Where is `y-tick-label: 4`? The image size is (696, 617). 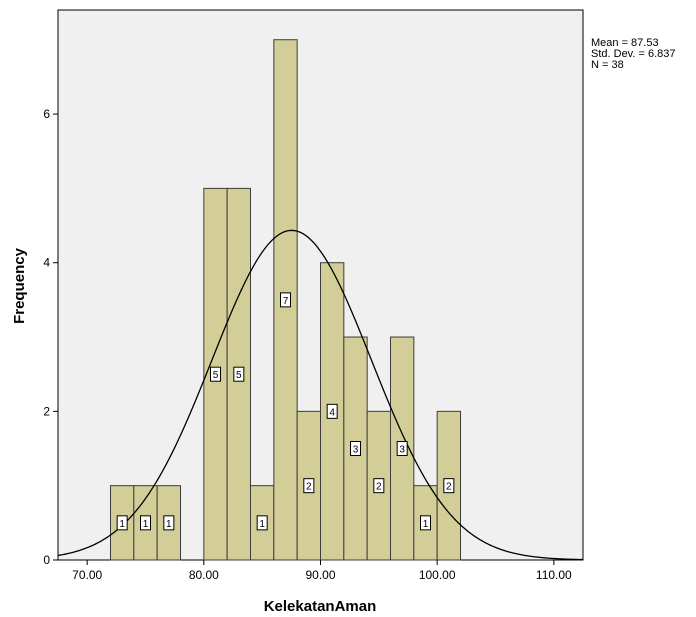 y-tick-label: 4 is located at coordinates (46, 263).